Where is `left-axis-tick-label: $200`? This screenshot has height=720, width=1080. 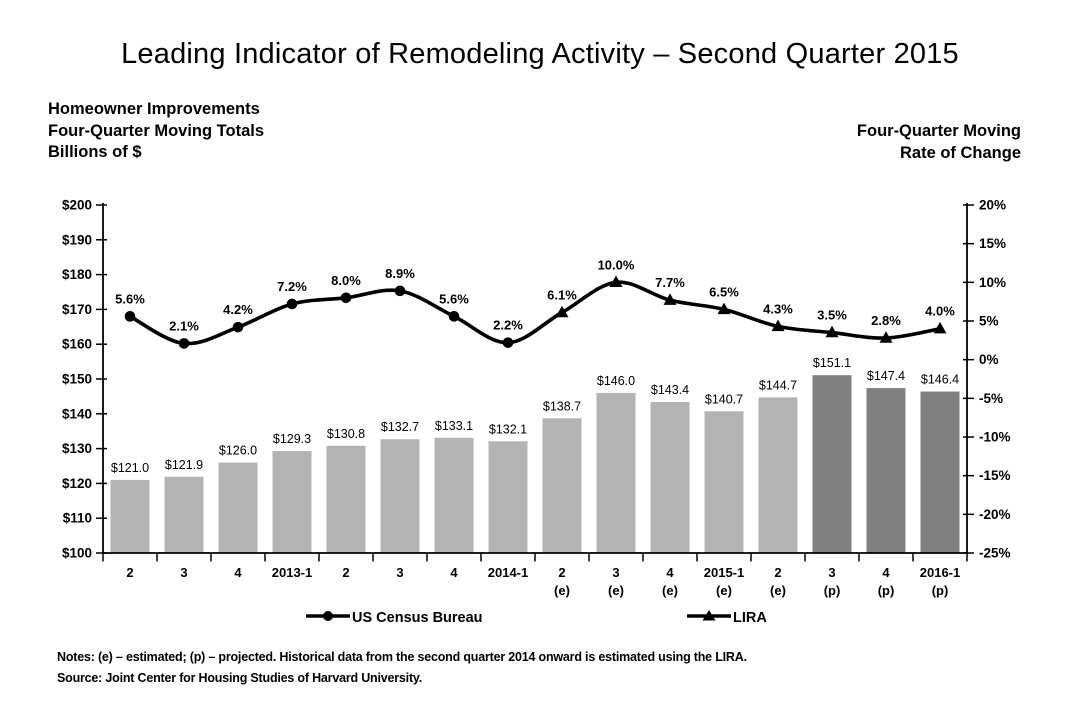 left-axis-tick-label: $200 is located at coordinates (77, 205).